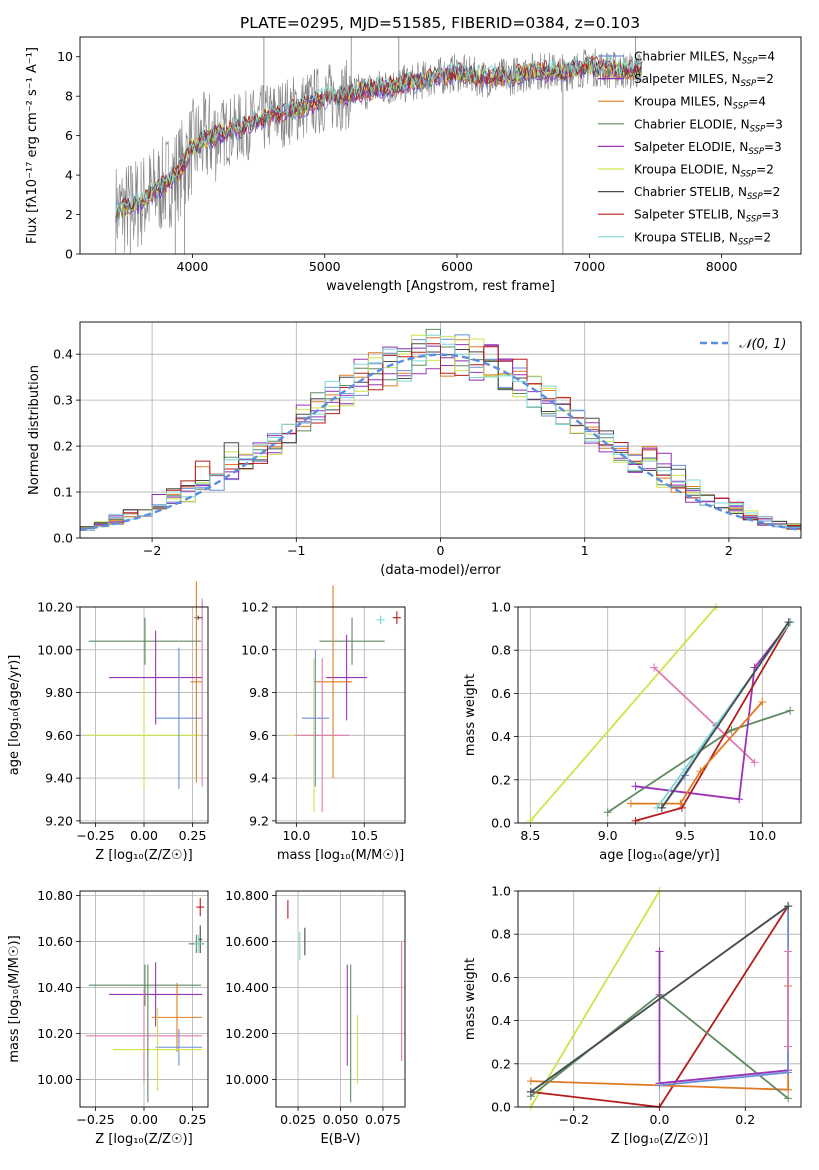 Image resolution: width=819 pixels, height=1170 pixels. Describe the element at coordinates (608, 835) in the screenshot. I see `x-tick-label: 9.0` at that location.